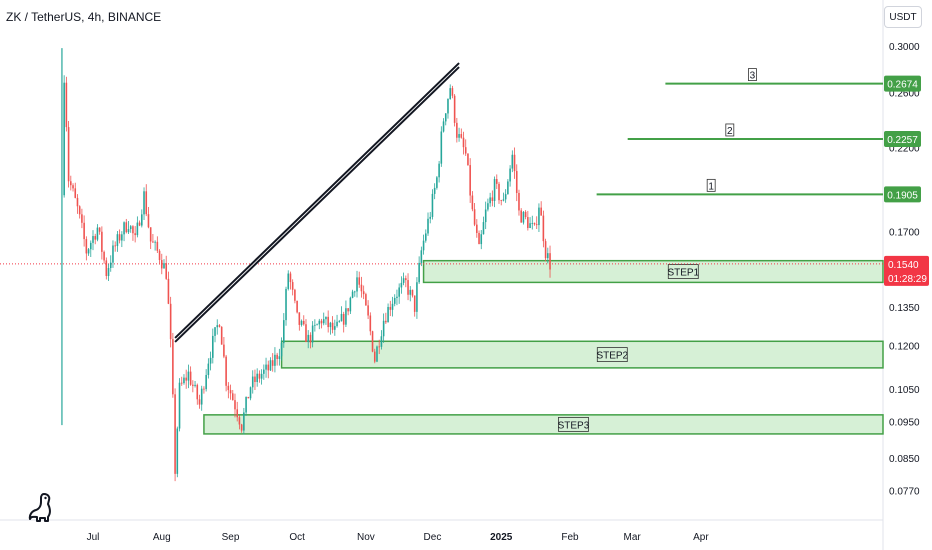 Image resolution: width=932 pixels, height=550 pixels. I want to click on target-label: 2, so click(730, 131).